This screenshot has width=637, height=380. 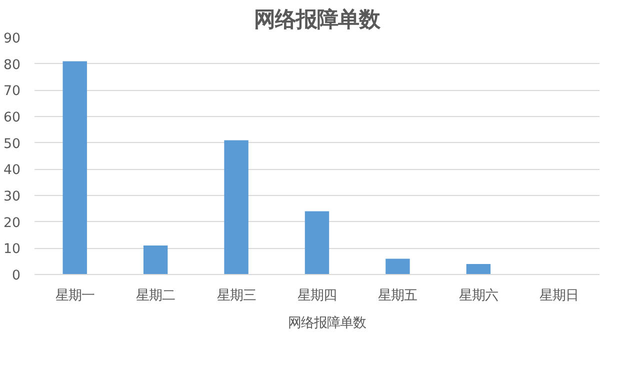 What do you see at coordinates (156, 296) in the screenshot?
I see `x-tick-label: 星期二` at bounding box center [156, 296].